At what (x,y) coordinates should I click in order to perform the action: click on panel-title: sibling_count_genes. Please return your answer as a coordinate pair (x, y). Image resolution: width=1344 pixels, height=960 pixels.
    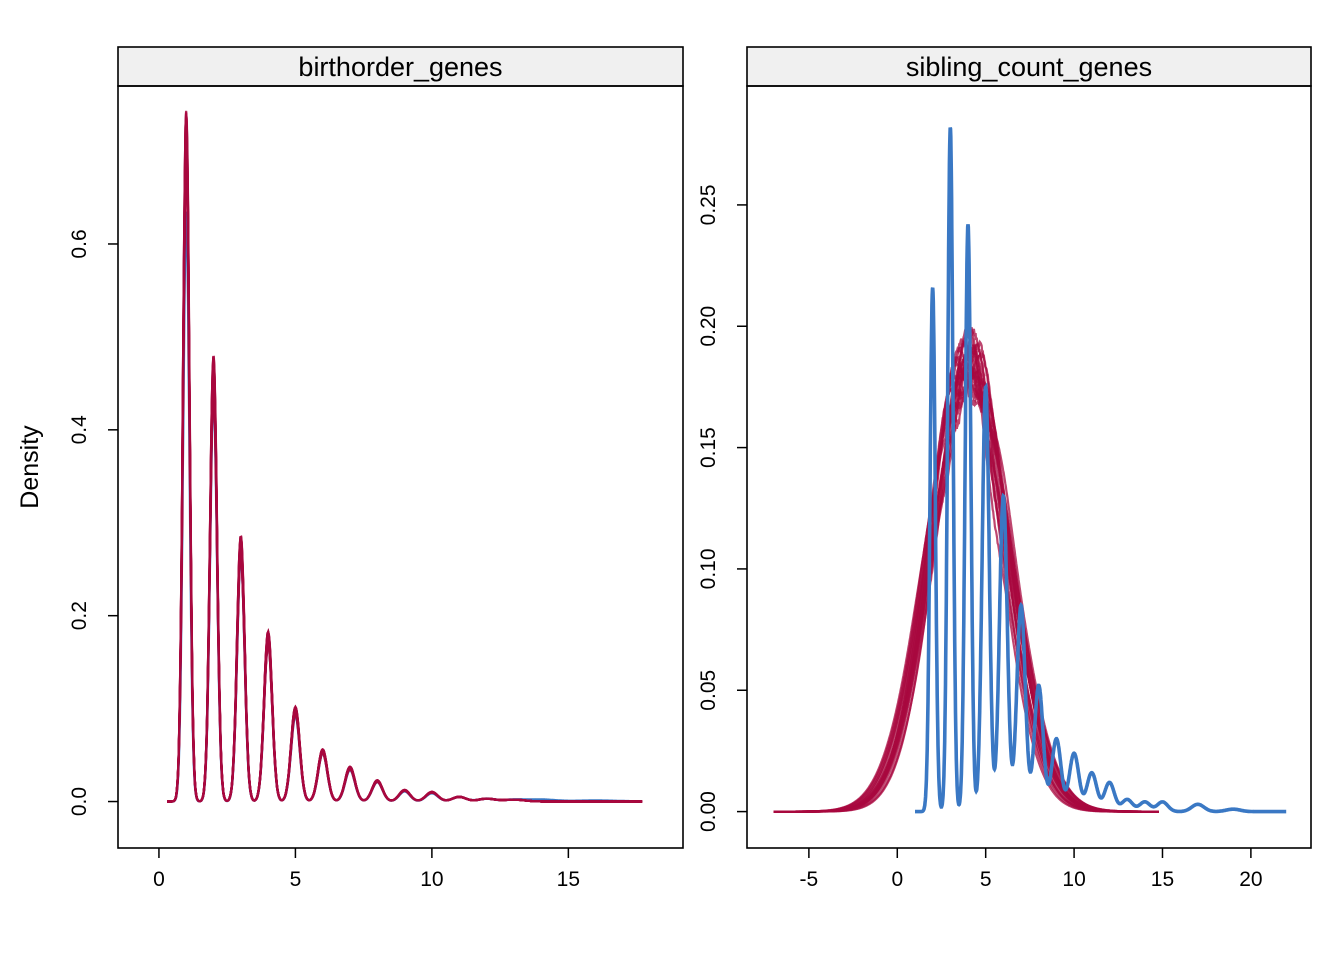
    Looking at the image, I should click on (1029, 67).